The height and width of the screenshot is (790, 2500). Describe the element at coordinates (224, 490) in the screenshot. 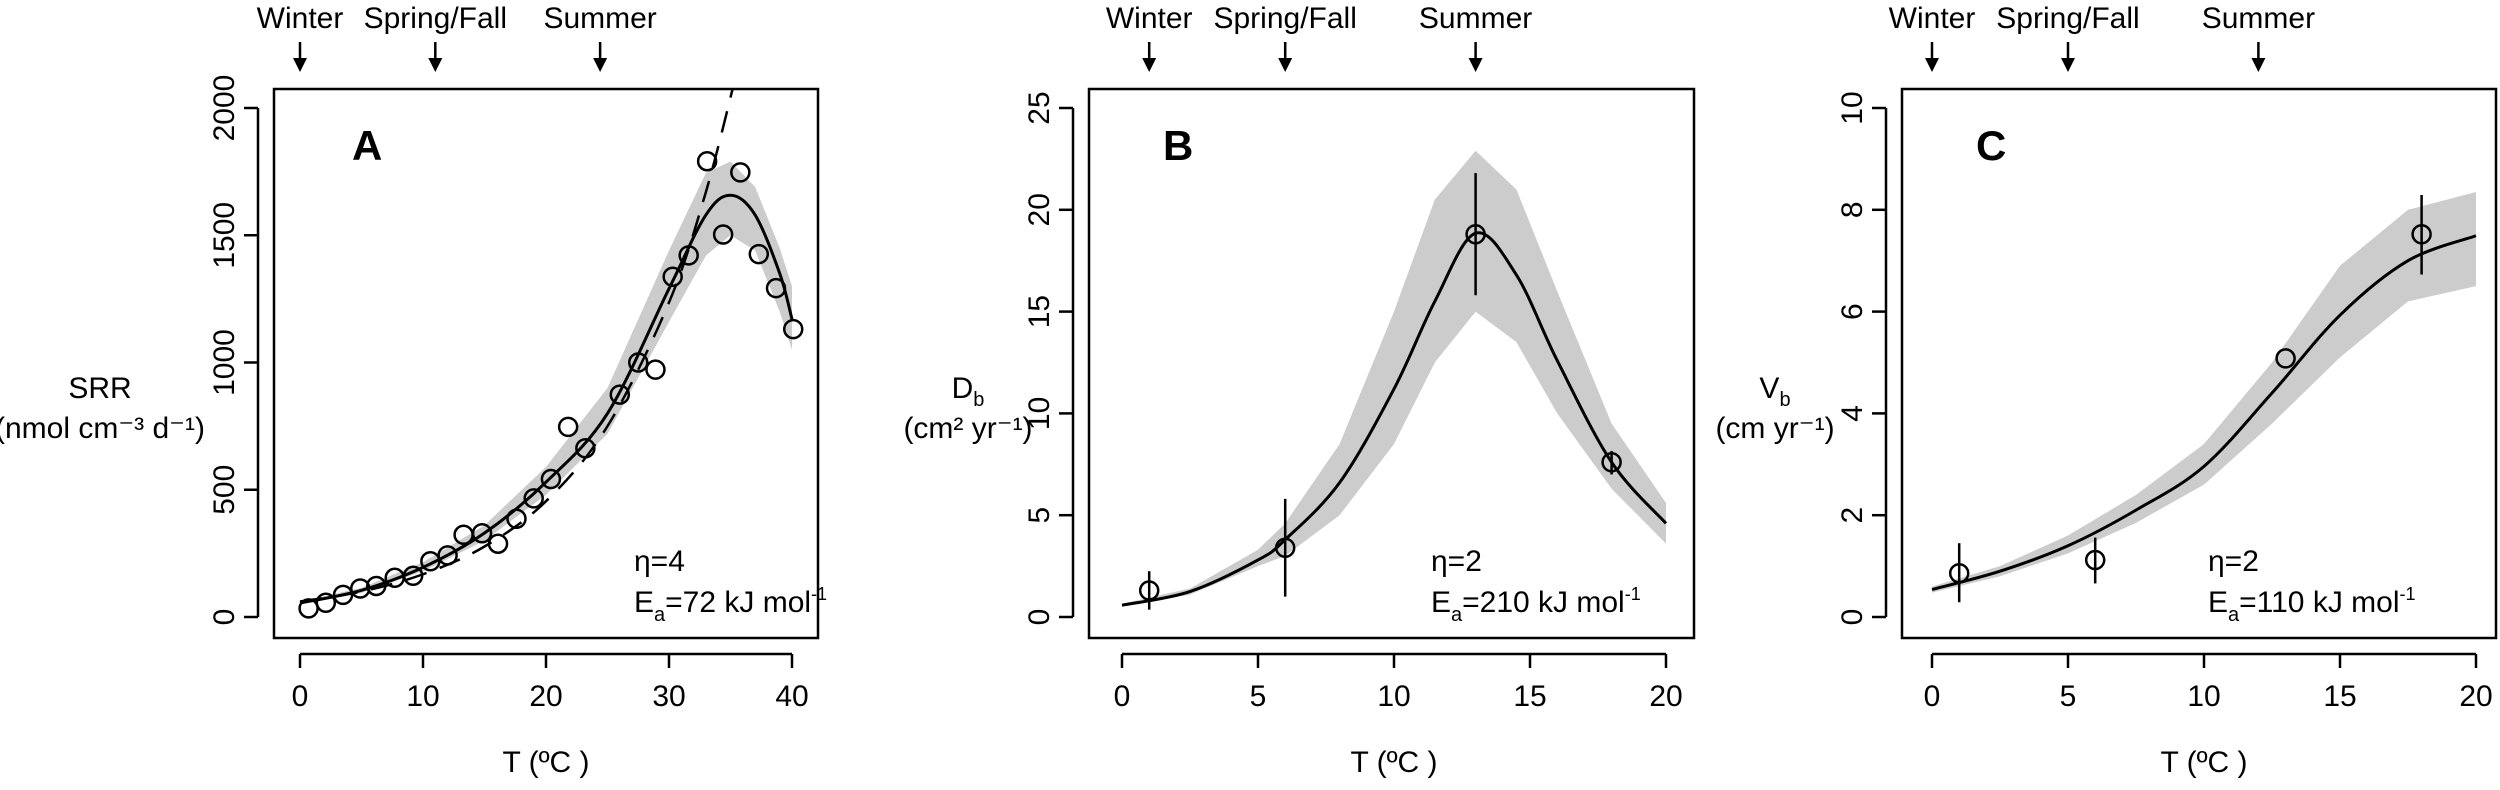

I see `y-tick-label: 500` at that location.